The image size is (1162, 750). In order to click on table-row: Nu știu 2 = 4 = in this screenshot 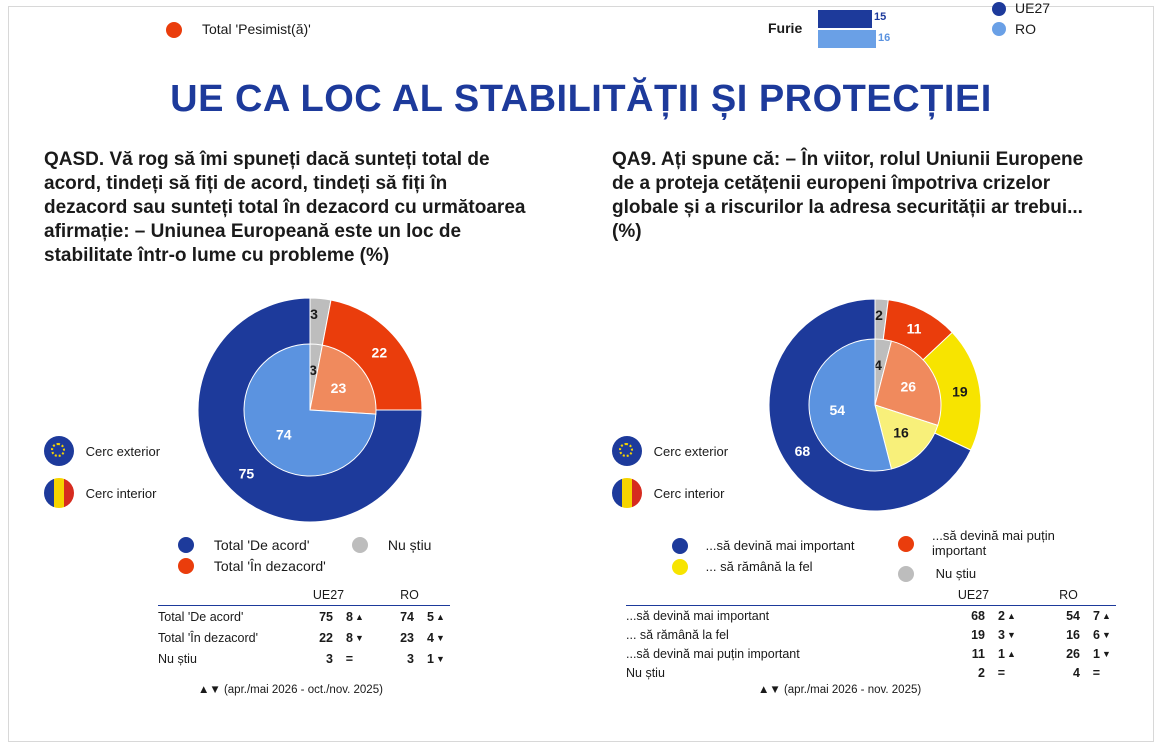, I will do `click(871, 672)`.